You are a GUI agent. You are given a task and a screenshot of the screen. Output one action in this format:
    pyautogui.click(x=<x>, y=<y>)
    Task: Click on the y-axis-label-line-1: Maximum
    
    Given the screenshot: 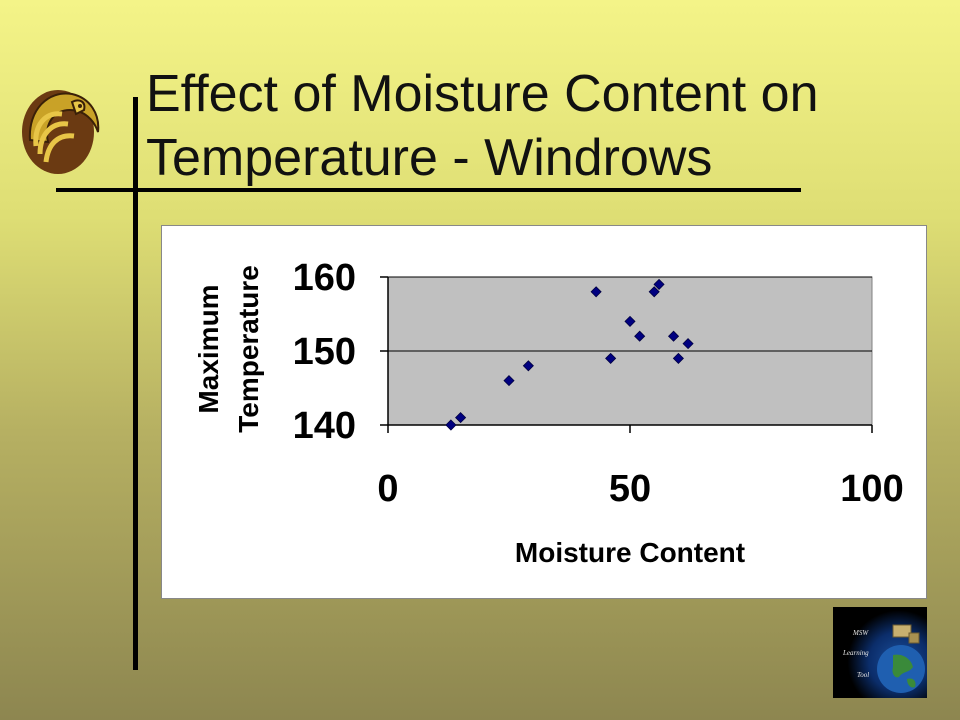 What is the action you would take?
    pyautogui.click(x=208, y=348)
    